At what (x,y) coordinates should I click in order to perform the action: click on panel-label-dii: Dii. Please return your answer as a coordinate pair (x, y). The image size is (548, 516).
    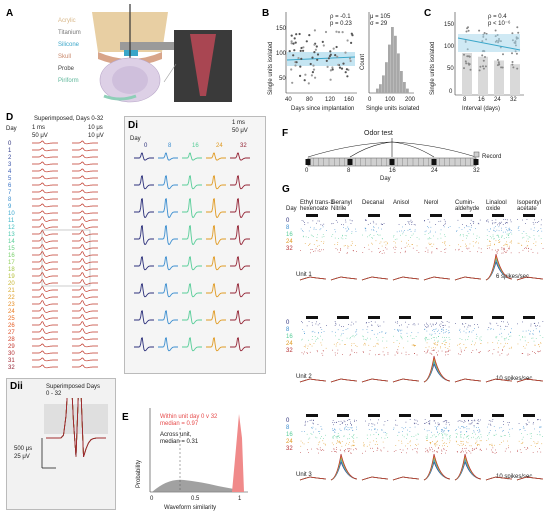
    Looking at the image, I should click on (16, 386).